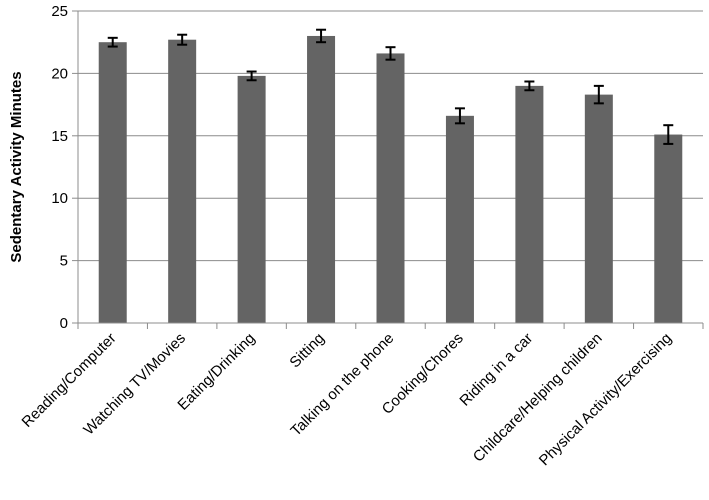  I want to click on x-tick-label: Riding in a car, so click(496, 370).